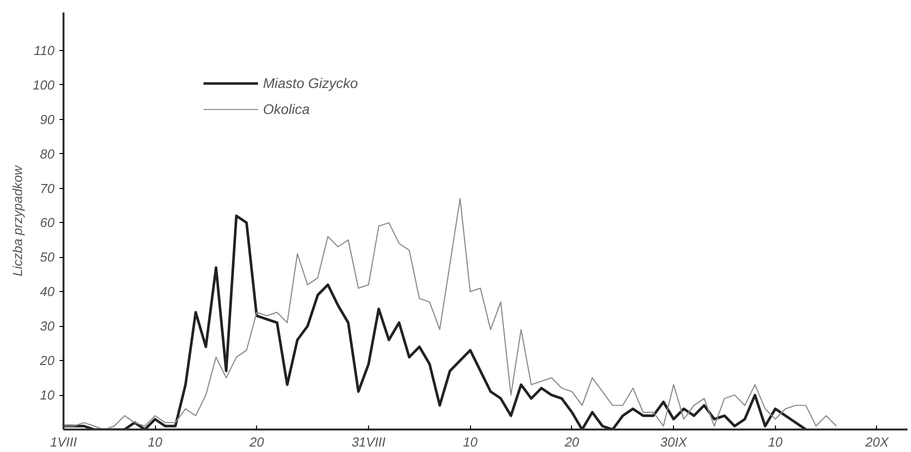 This screenshot has height=452, width=911. I want to click on y-tick-label: 60, so click(48, 222).